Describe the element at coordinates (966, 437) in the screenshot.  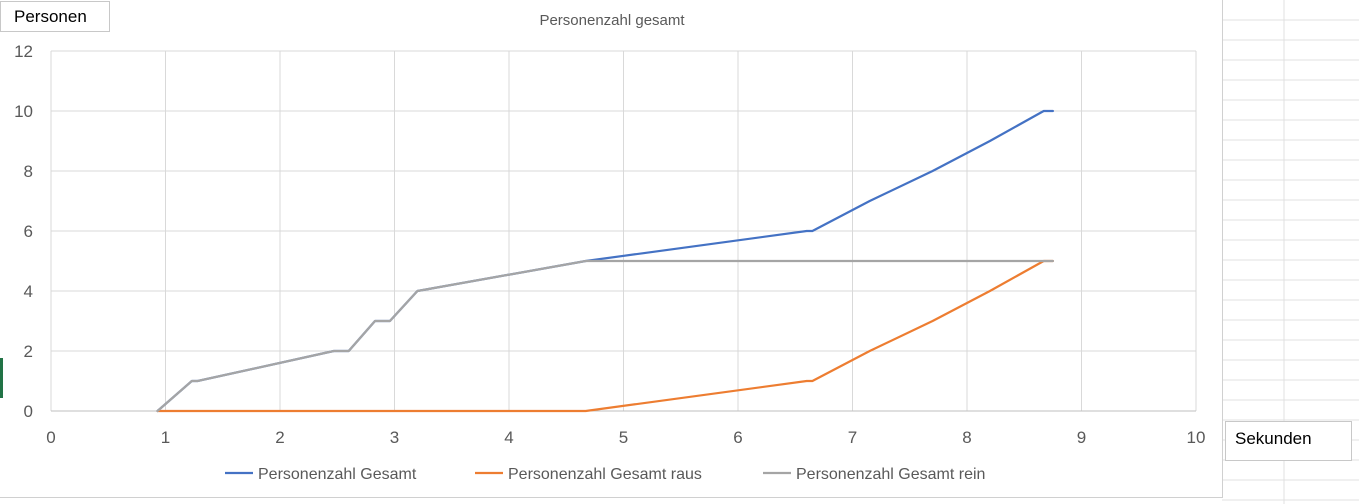
I see `x-tick-label: 8` at that location.